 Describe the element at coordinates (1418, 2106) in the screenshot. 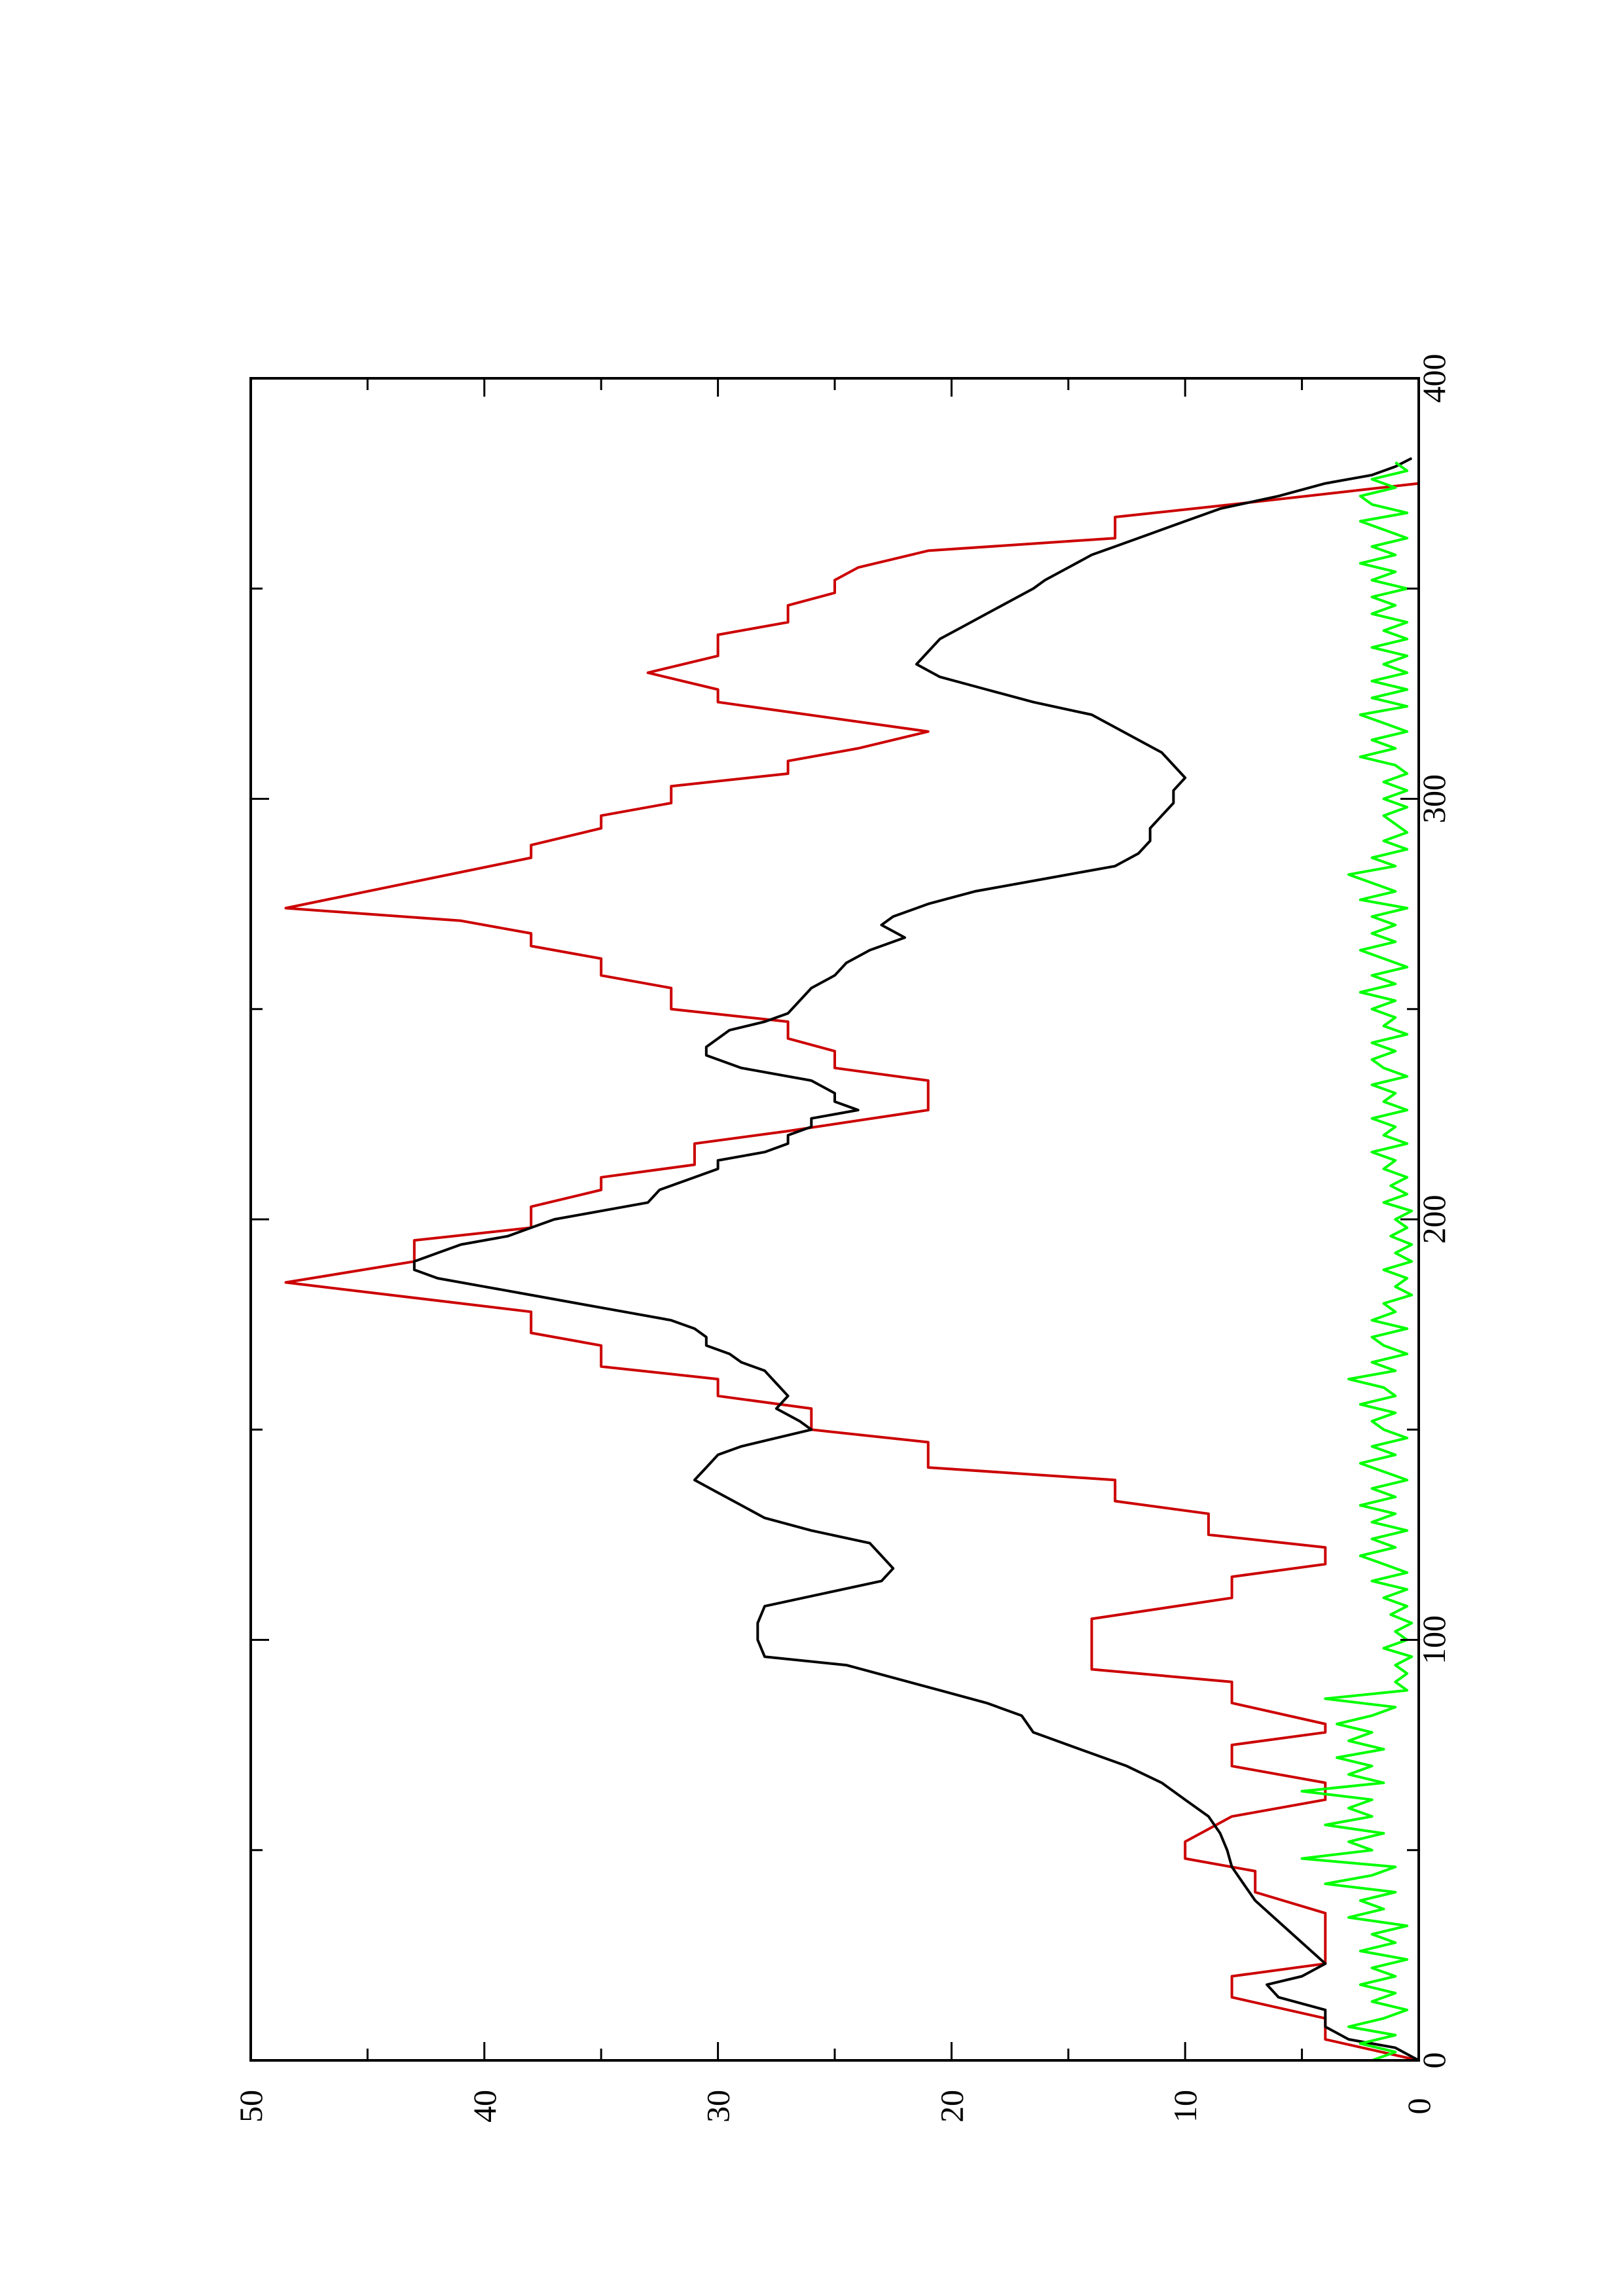

I see `y-tick-label: 0` at that location.